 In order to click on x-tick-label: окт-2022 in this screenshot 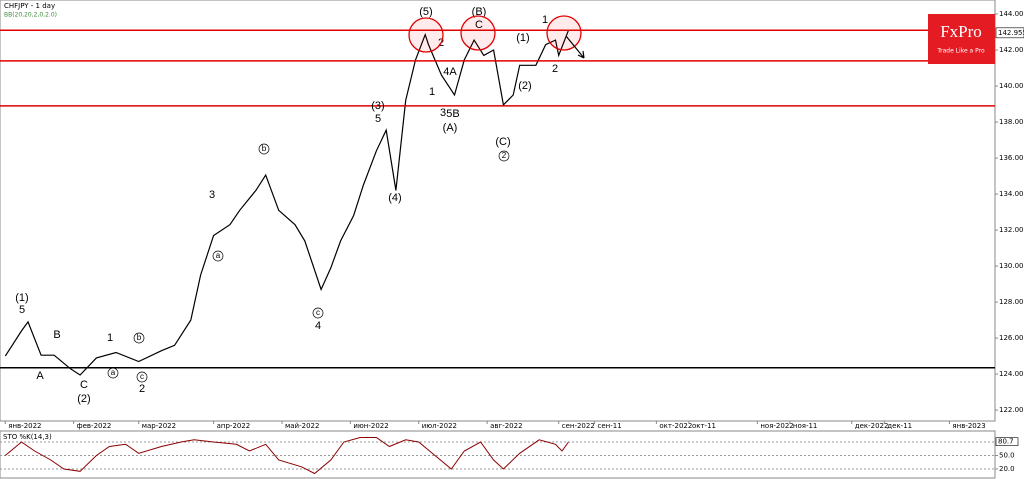, I will do `click(675, 426)`.